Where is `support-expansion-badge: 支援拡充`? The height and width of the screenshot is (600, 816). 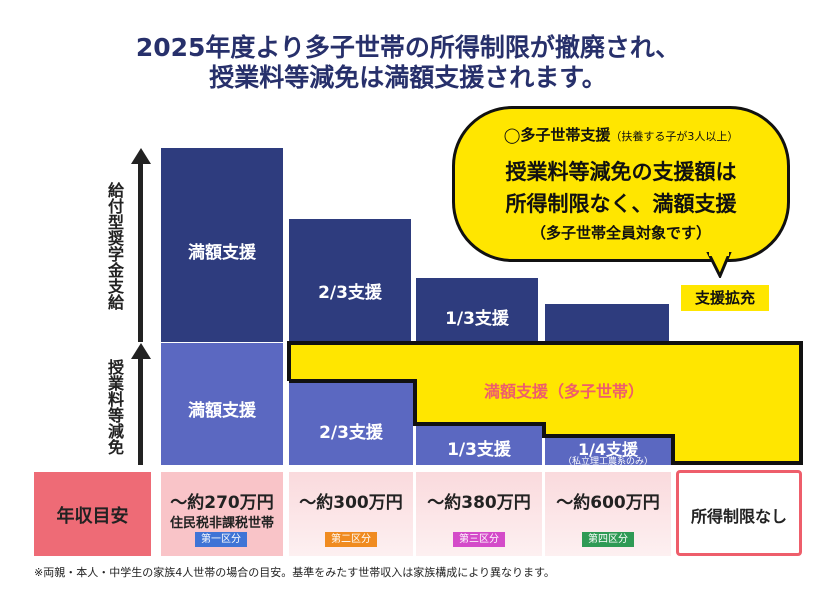
support-expansion-badge: 支援拡充 is located at coordinates (725, 298).